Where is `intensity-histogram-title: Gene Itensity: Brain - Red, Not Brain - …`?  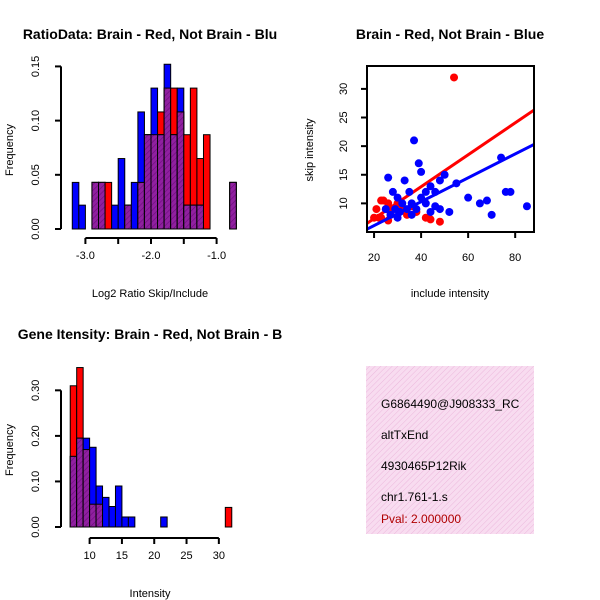 intensity-histogram-title: Gene Itensity: Brain - Red, Not Brain - … is located at coordinates (150, 334).